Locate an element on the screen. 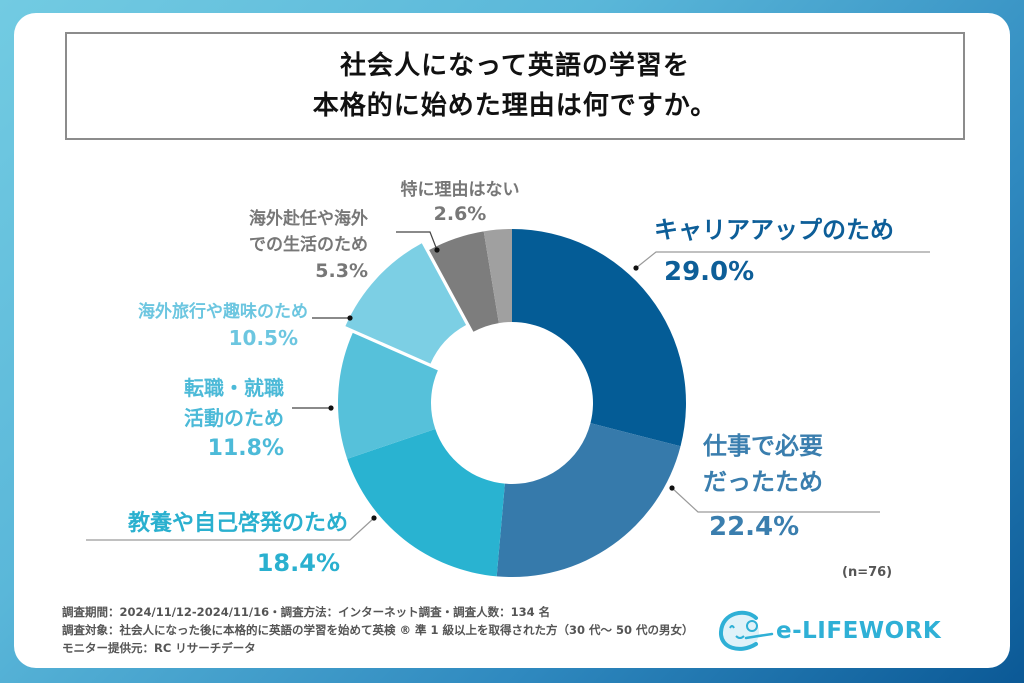 Image resolution: width=1024 pixels, height=683 pixels. slice-label: キャリアアップのため is located at coordinates (774, 230).